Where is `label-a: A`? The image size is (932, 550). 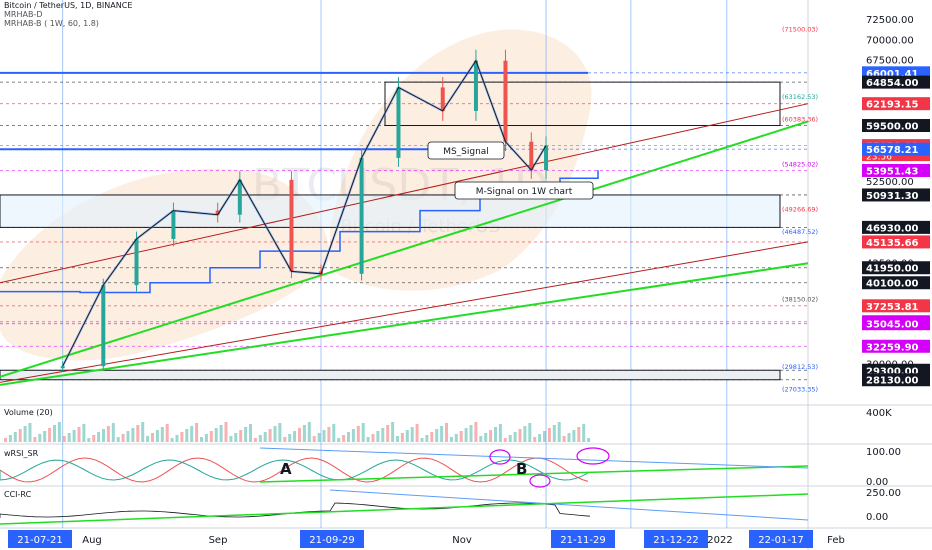 label-a: A is located at coordinates (286, 469).